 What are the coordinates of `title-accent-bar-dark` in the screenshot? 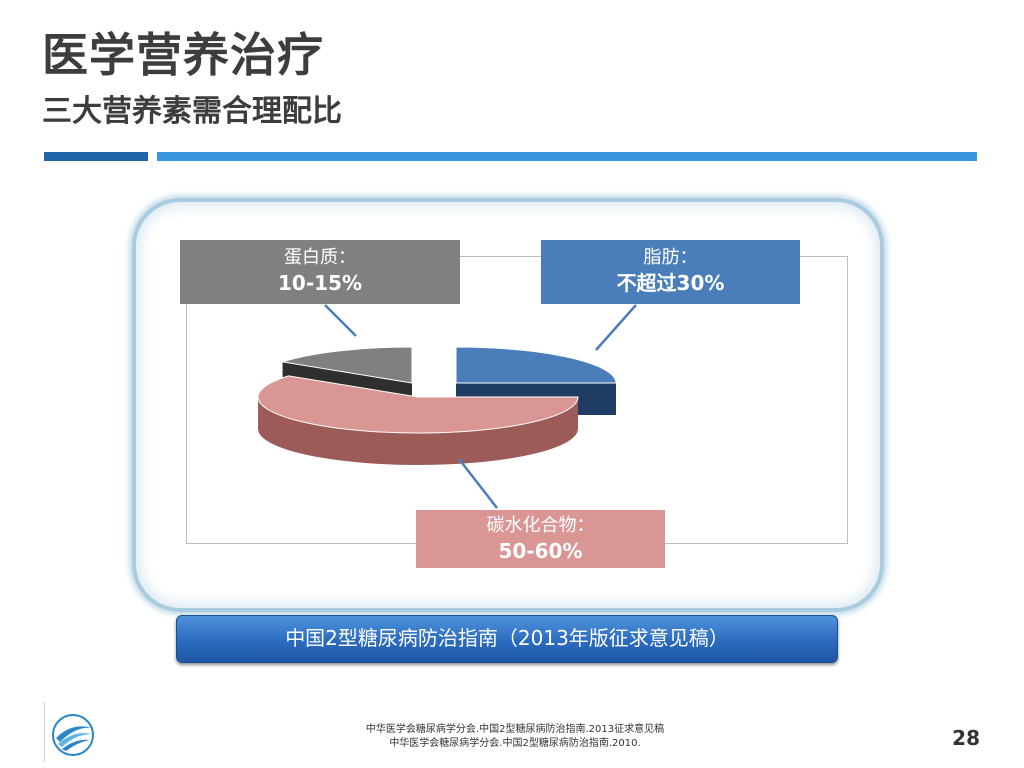 It's located at (96, 156).